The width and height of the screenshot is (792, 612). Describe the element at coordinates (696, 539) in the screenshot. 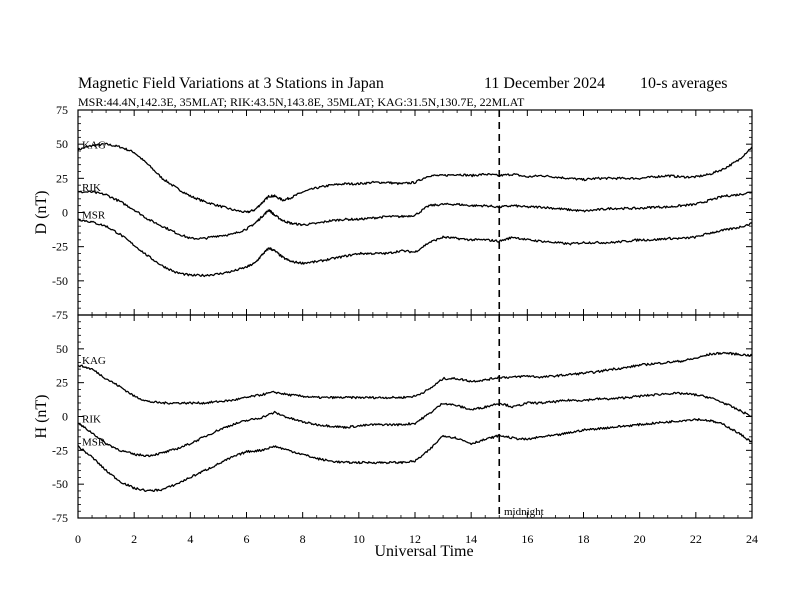

I see `x-tick-label: 22` at that location.